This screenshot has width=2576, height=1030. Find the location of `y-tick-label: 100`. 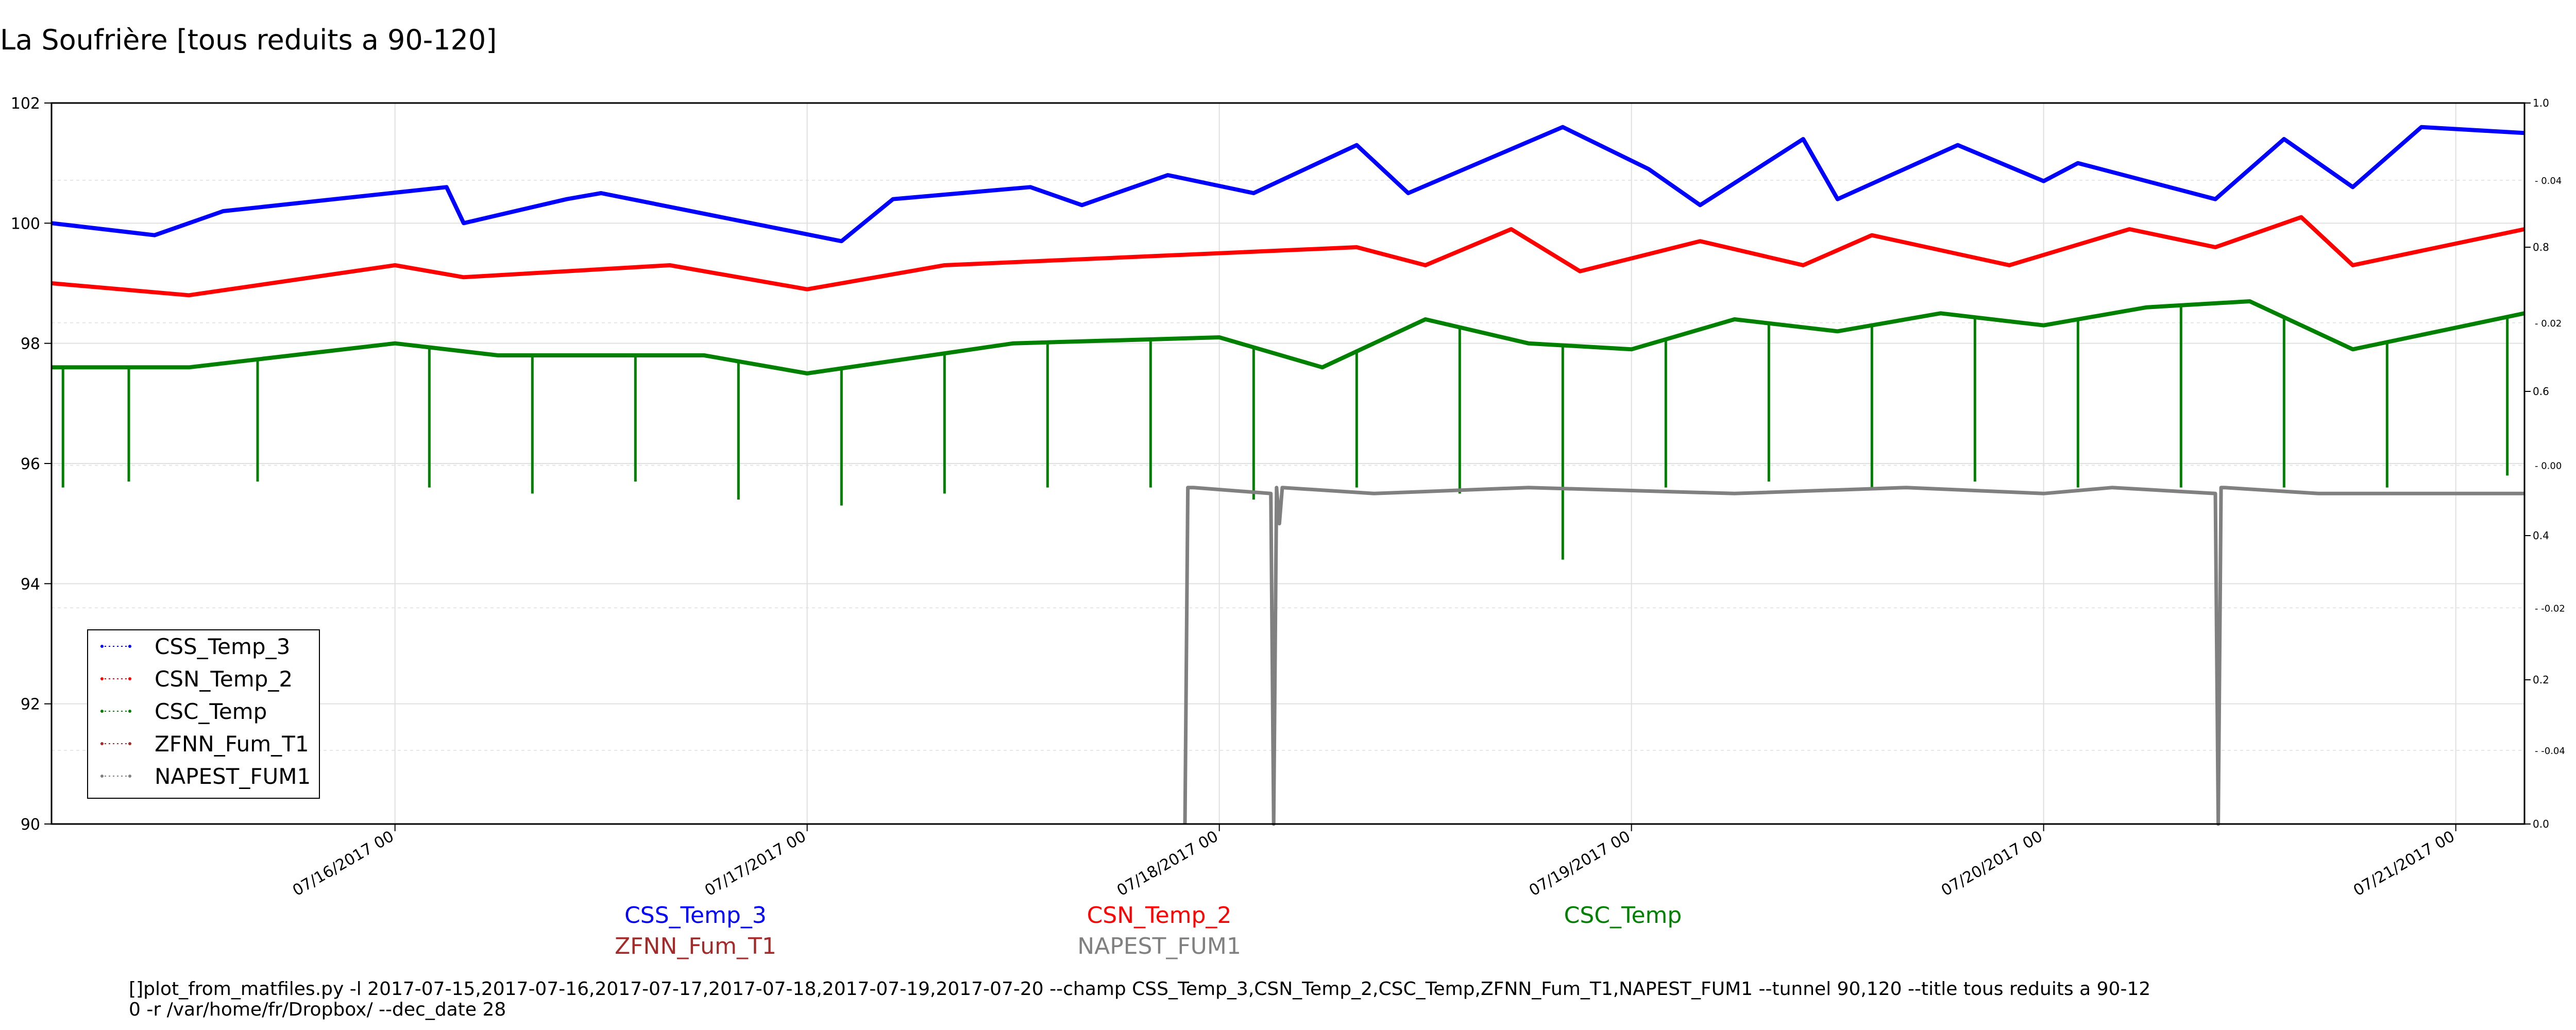

y-tick-label: 100 is located at coordinates (25, 224).